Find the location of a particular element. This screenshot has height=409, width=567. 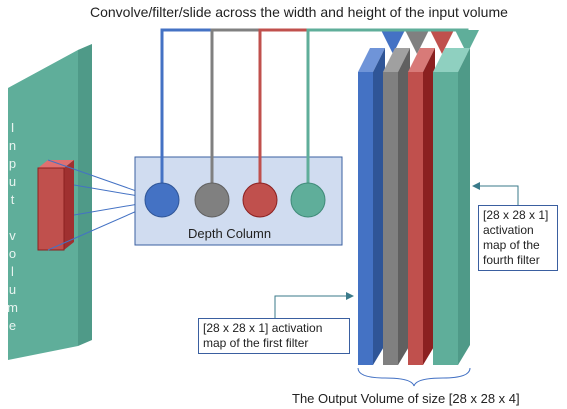

output-label: The Output Volume of size [28 x 28 x 4] is located at coordinates (406, 398).